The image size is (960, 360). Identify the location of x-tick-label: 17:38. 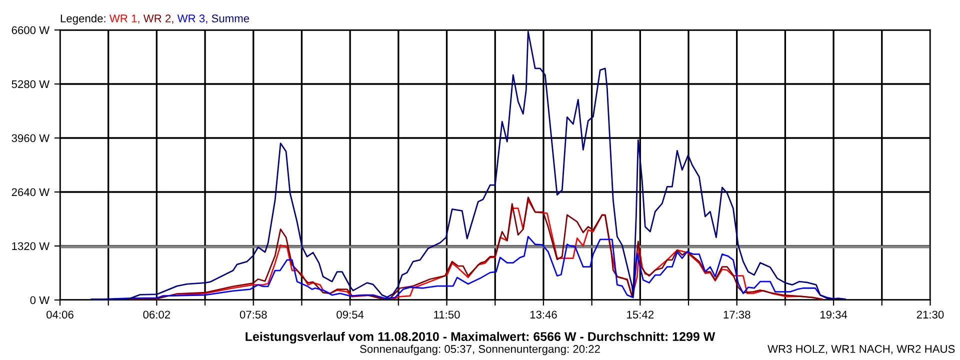
(737, 314).